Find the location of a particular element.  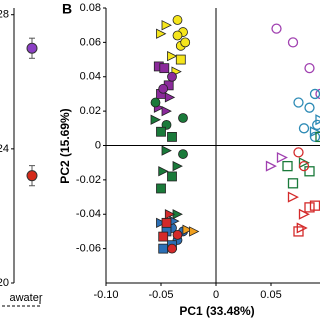

y-tick-label: 0 is located at coordinates (98, 145).